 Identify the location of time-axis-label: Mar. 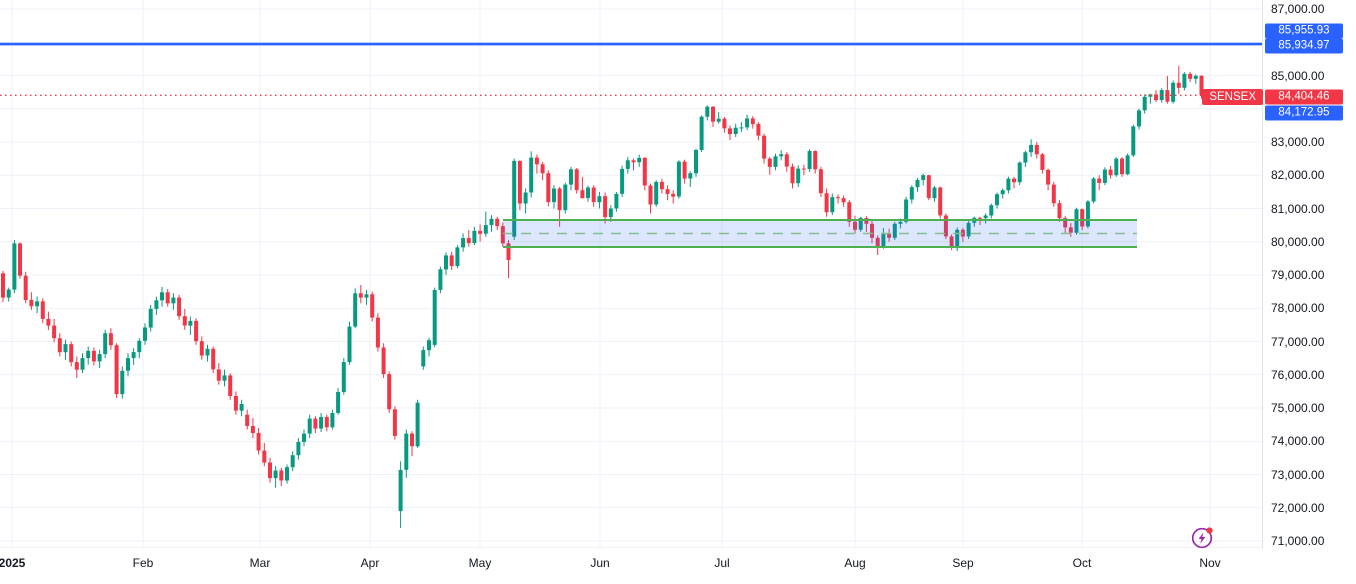
(260, 563).